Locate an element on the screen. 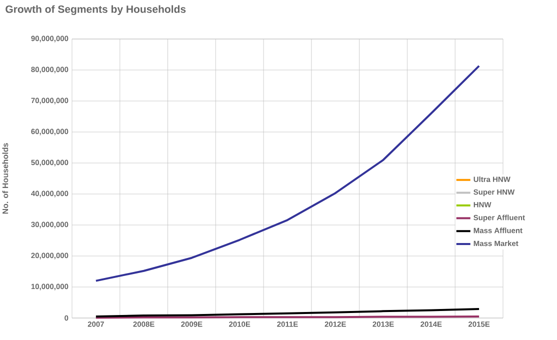  chart-title: Growth of Segments by Households is located at coordinates (96, 10).